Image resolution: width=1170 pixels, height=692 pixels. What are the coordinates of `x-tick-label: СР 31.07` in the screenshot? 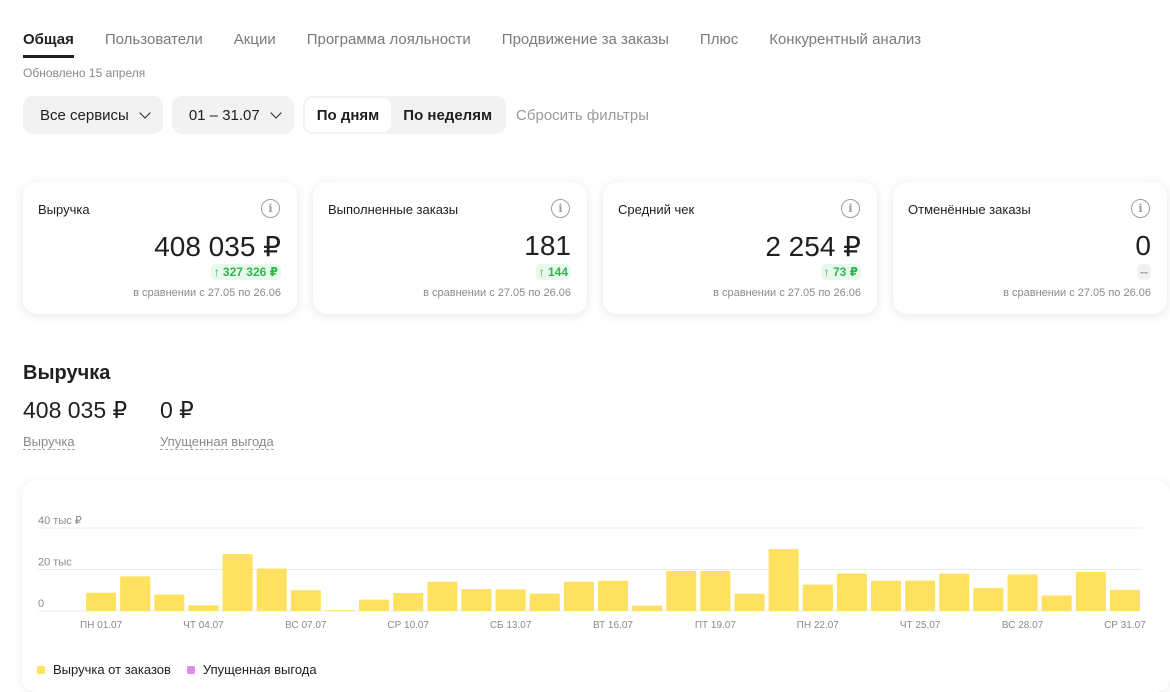 It's located at (1125, 625).